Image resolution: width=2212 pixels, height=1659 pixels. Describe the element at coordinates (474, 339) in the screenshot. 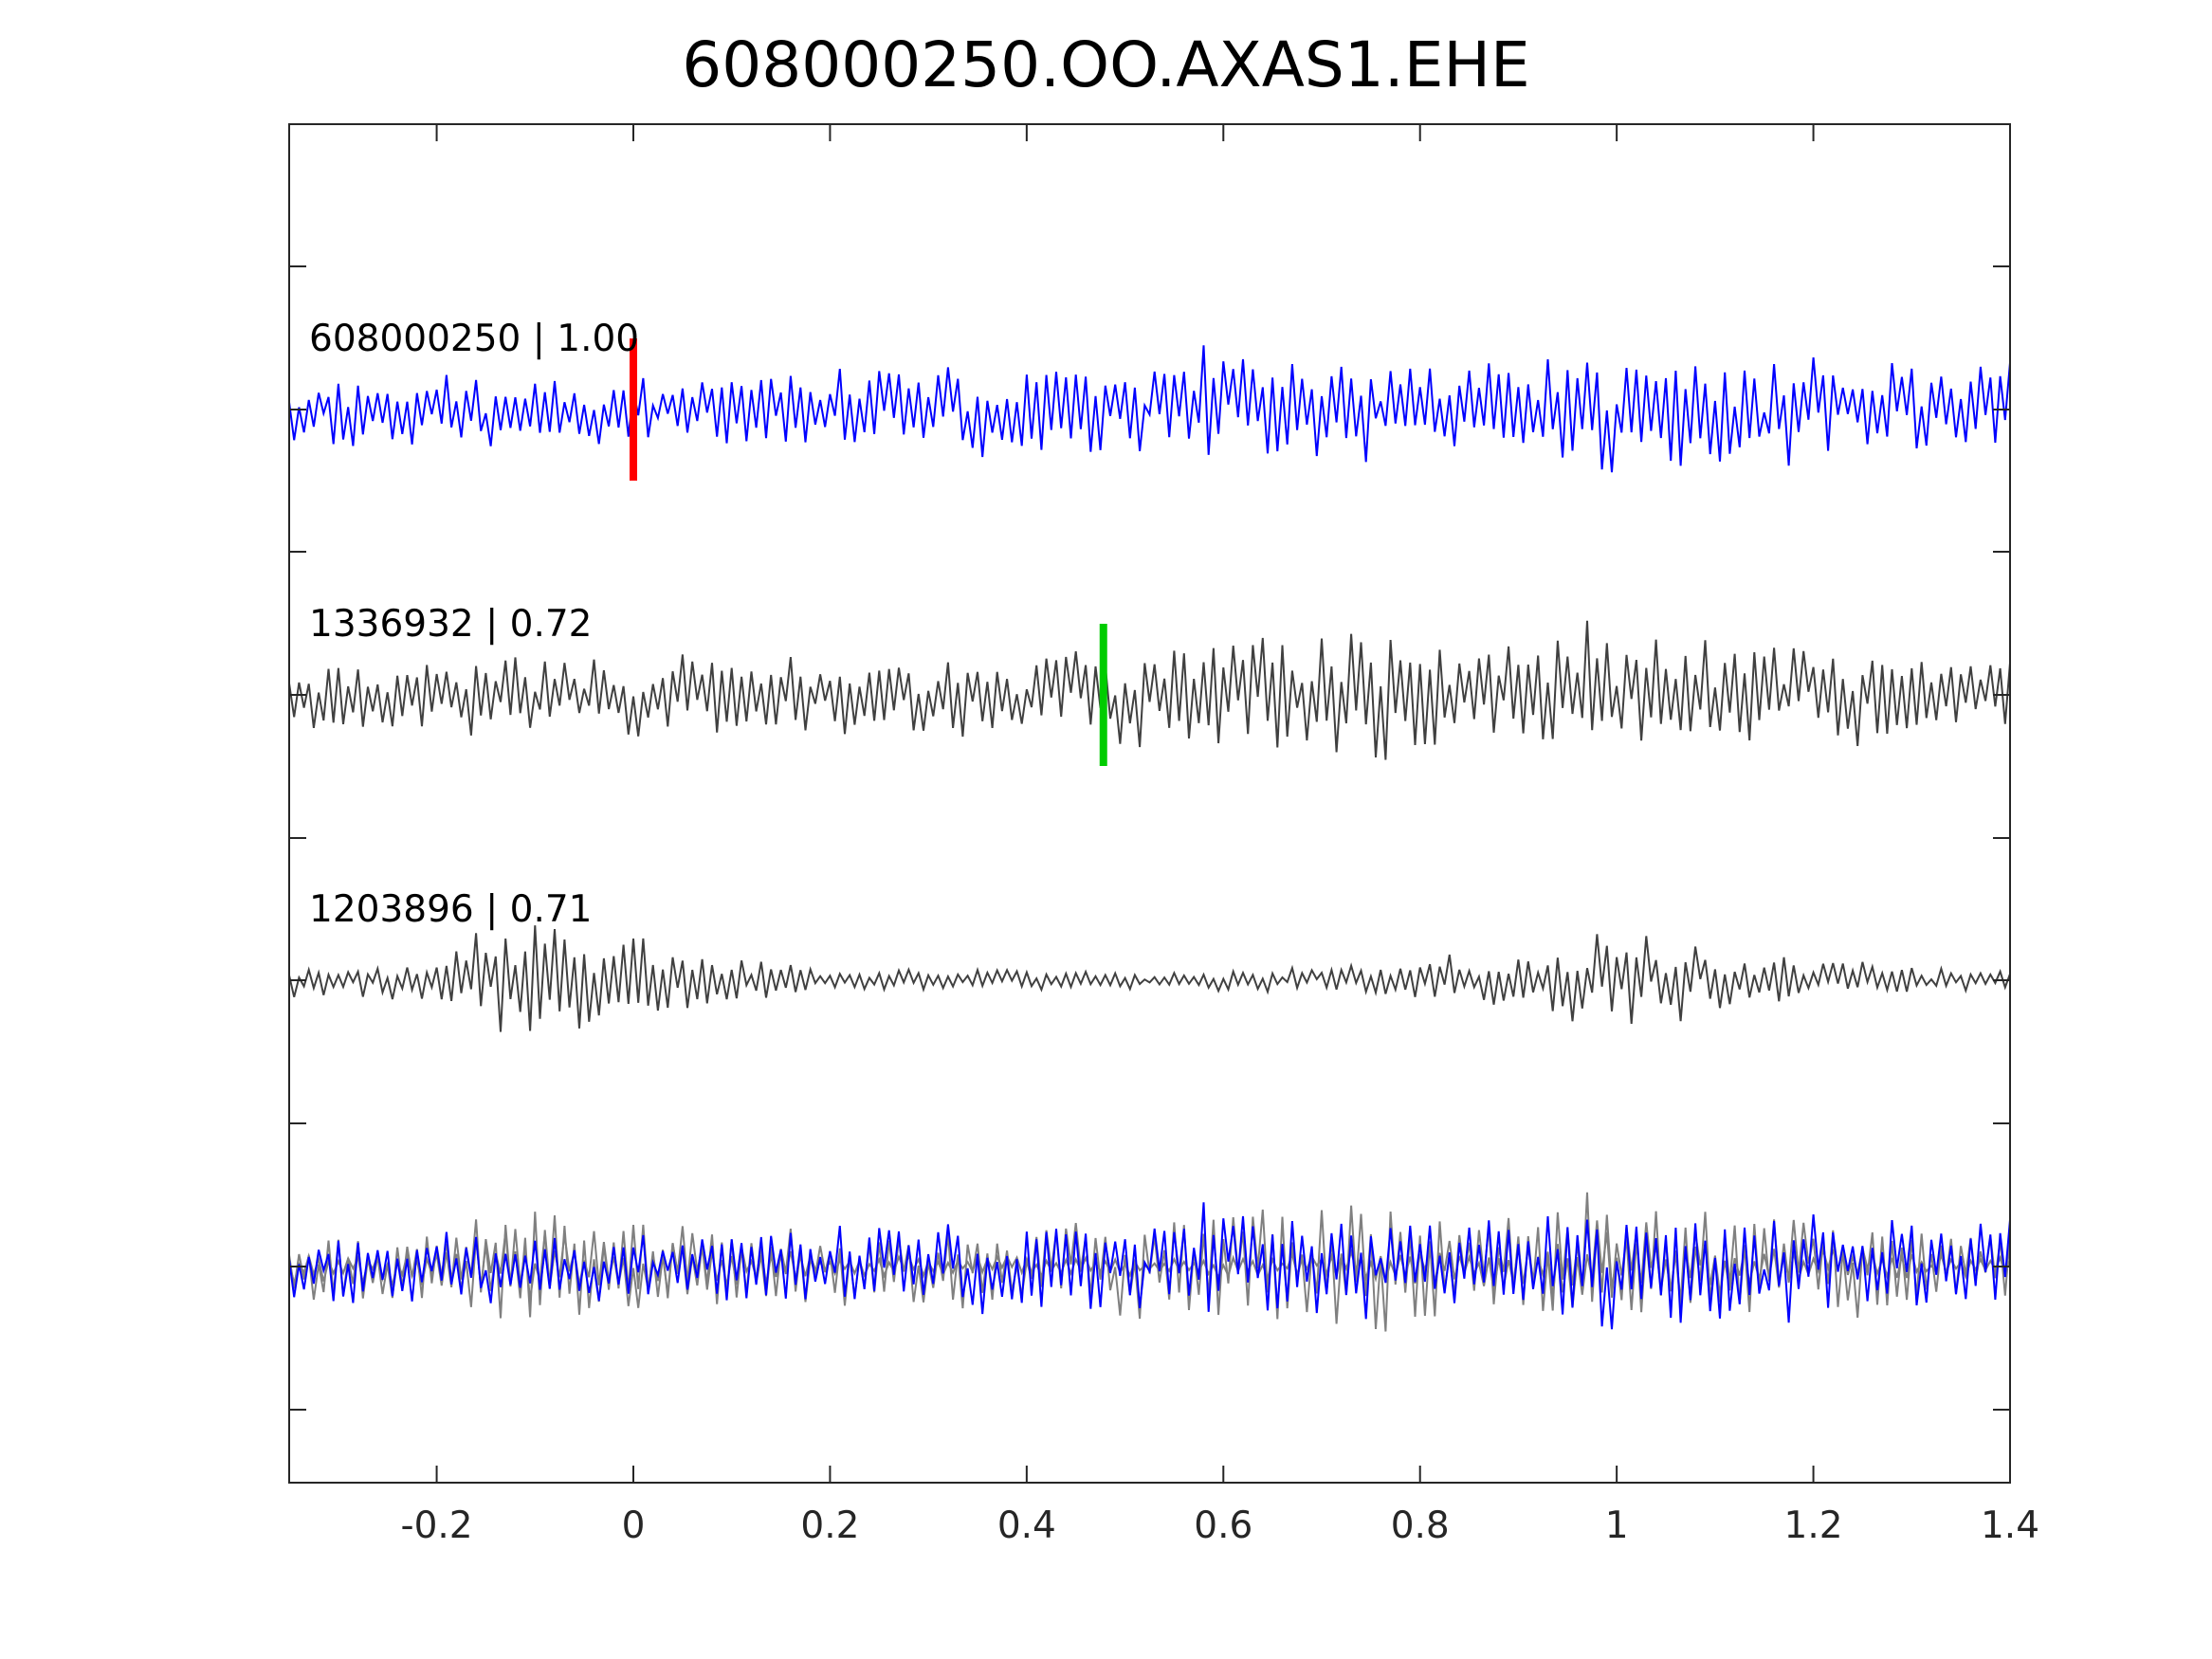

I see `trace-label-0: 608000250 | 1.00` at that location.